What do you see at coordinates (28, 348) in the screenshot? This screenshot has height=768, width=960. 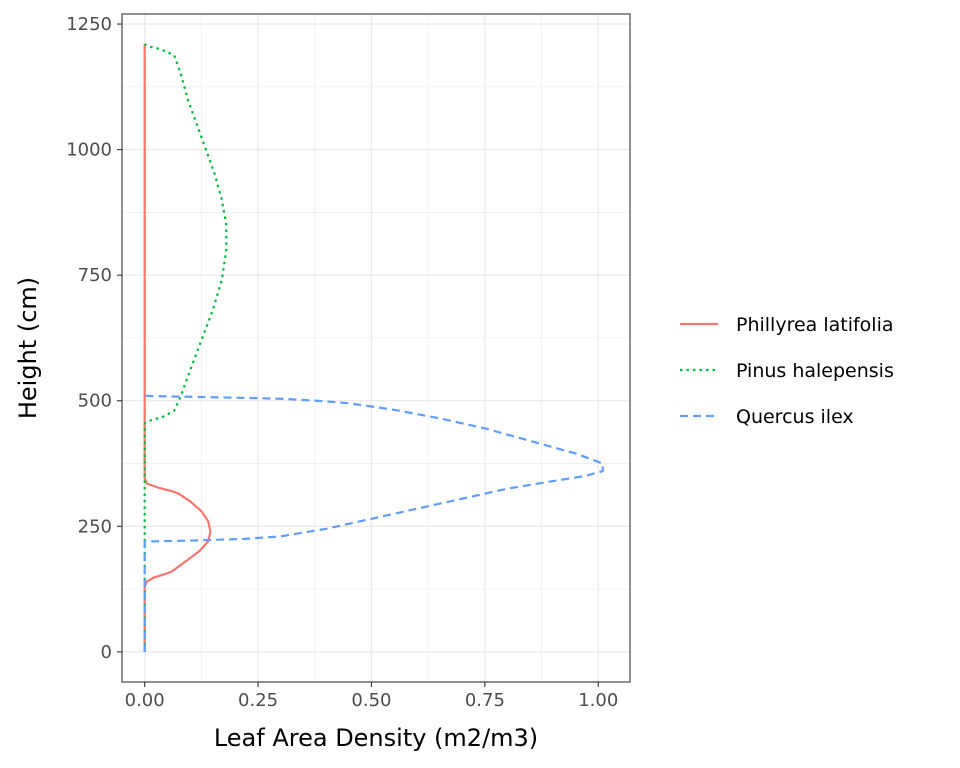 I see `y-axis-title: Height (cm)` at bounding box center [28, 348].